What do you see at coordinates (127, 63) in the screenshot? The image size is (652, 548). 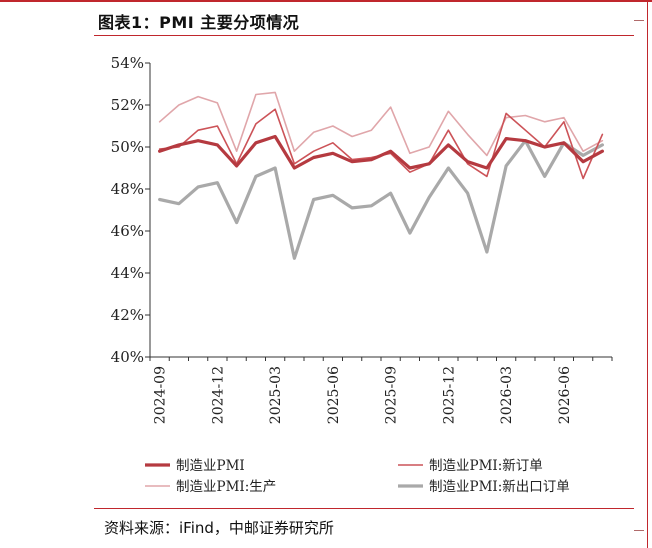 I see `y-tick-label: 54%` at bounding box center [127, 63].